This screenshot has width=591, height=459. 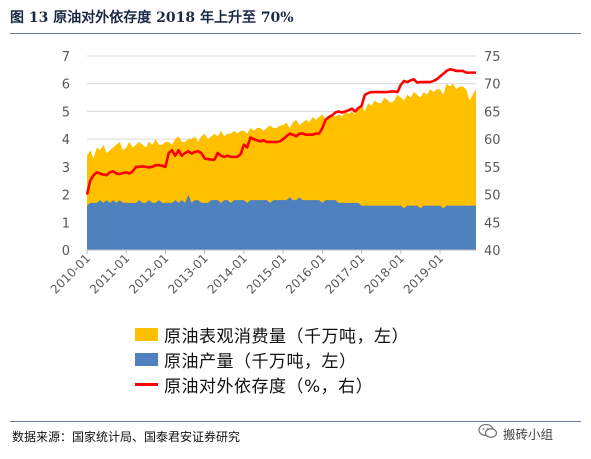 What do you see at coordinates (66, 154) in the screenshot?
I see `left-y-axis: 0 1 2 3 4 5 6 7` at bounding box center [66, 154].